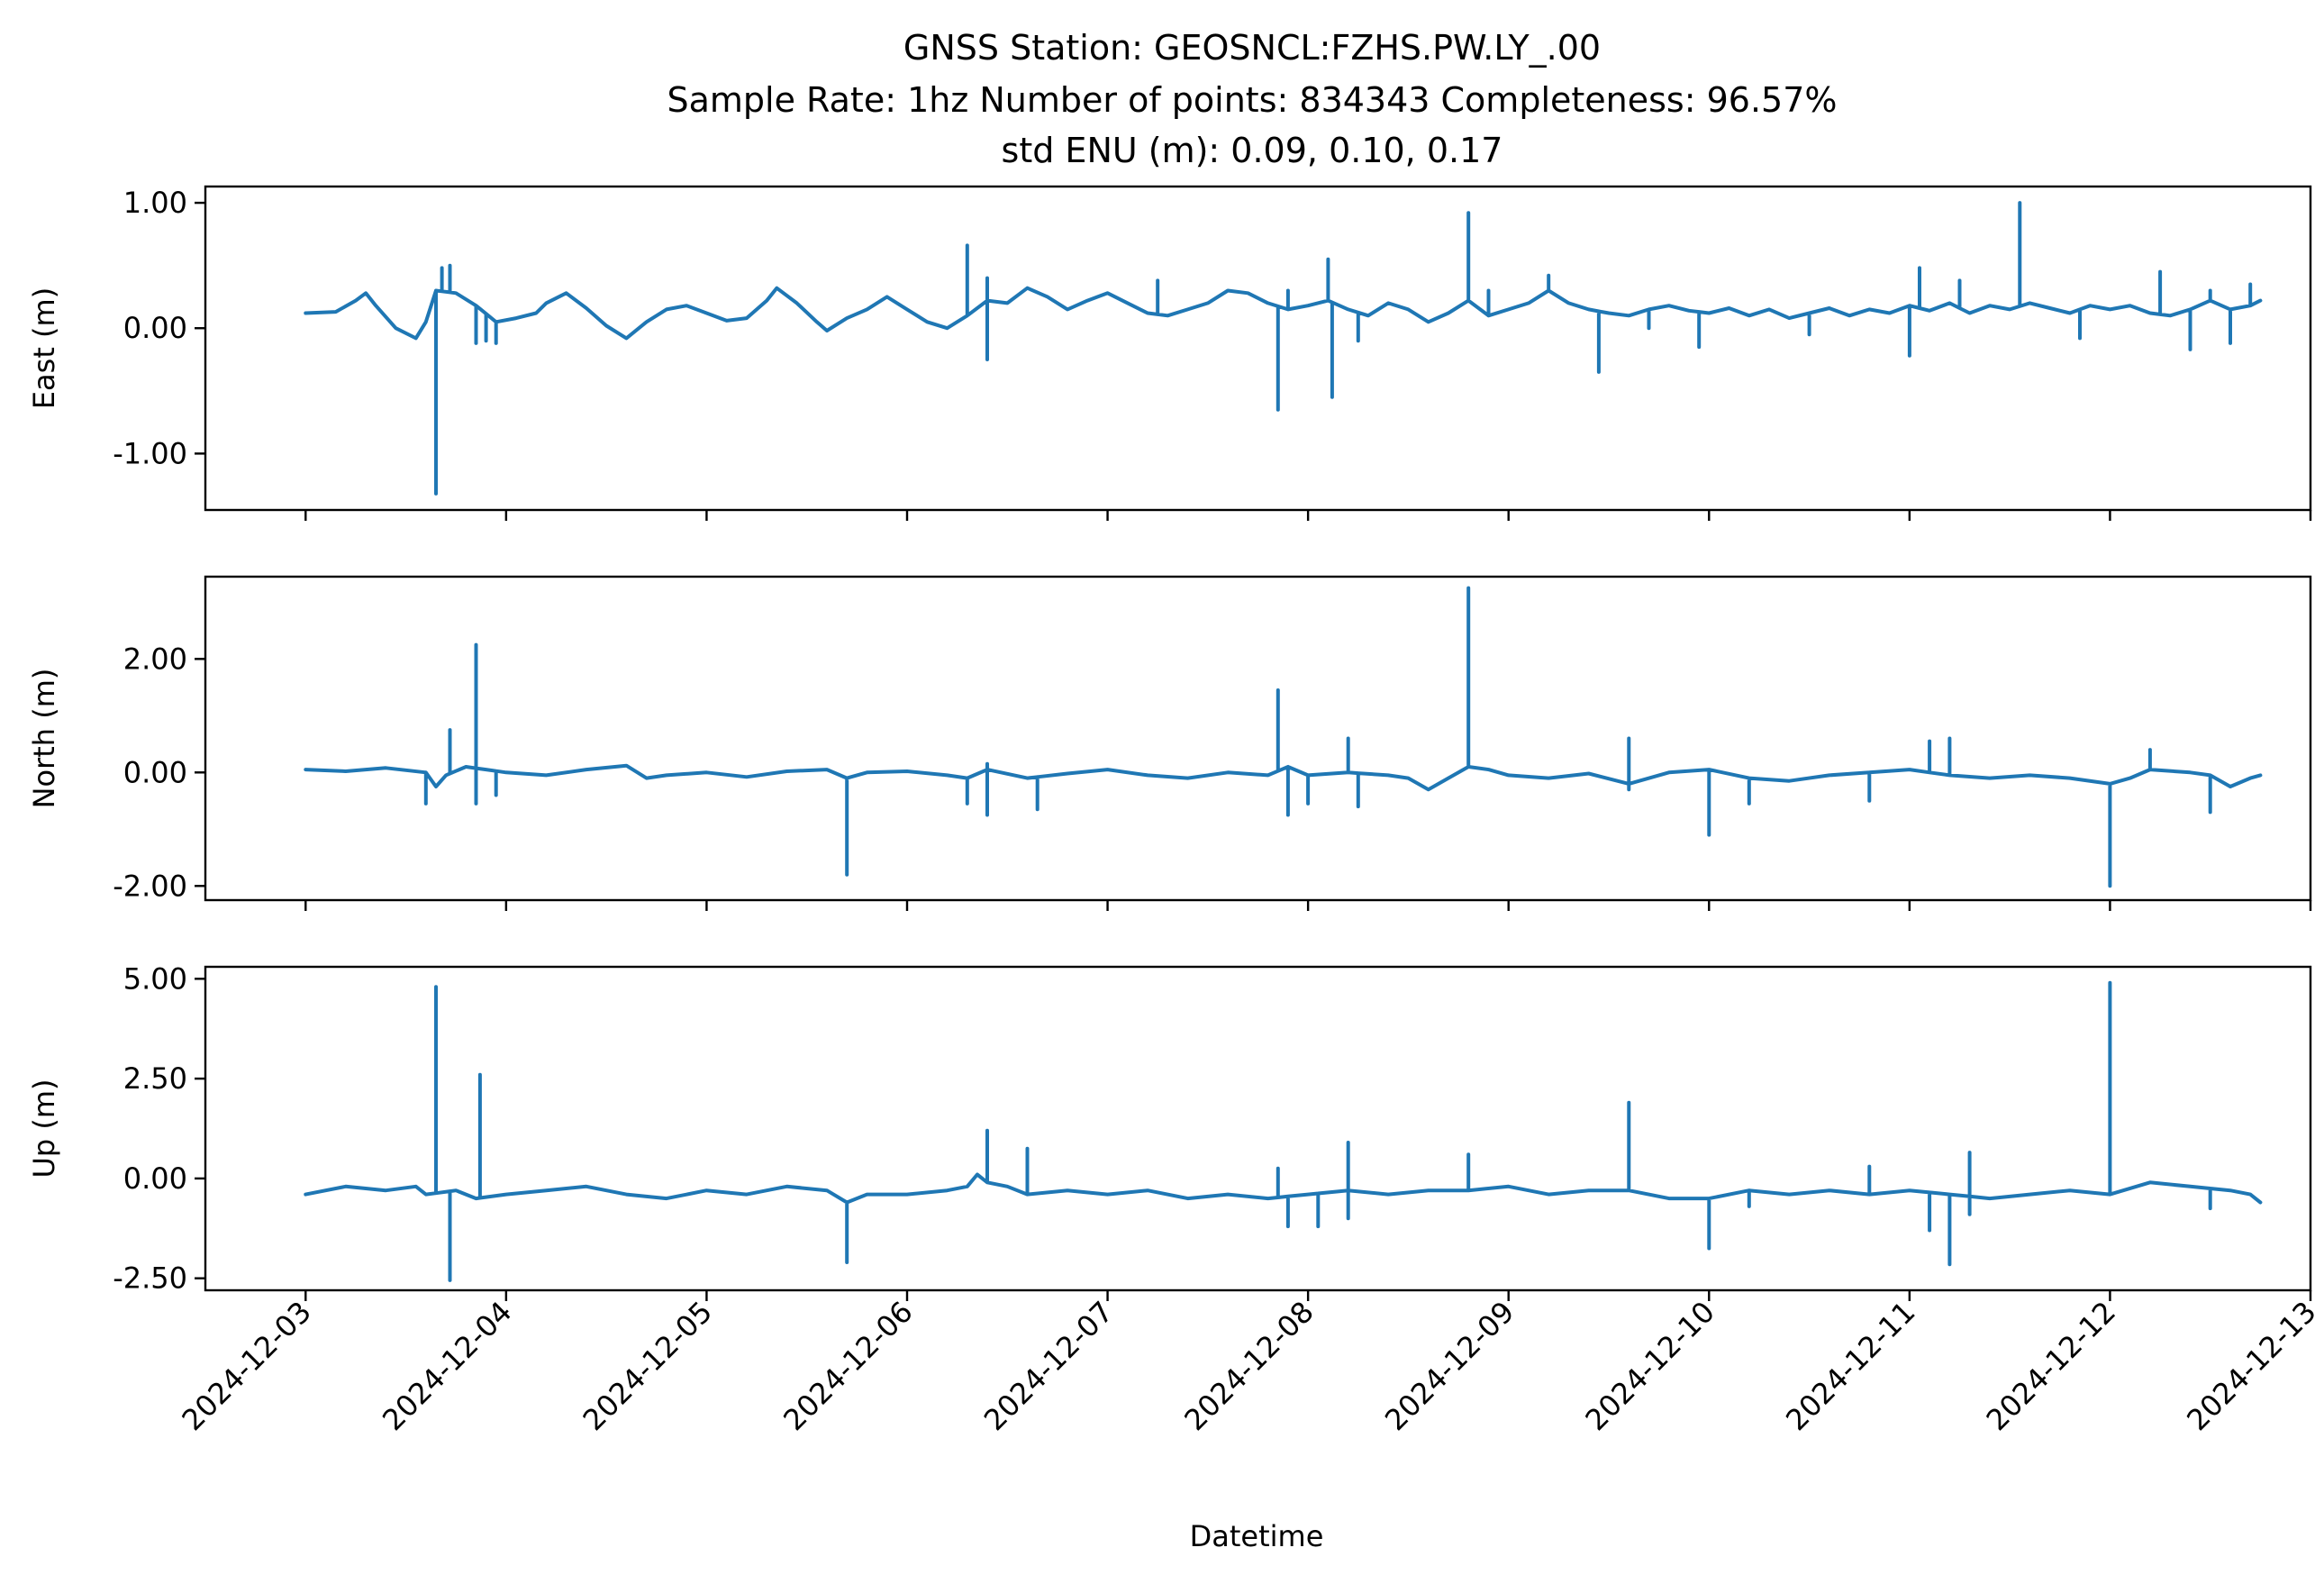 The height and width of the screenshot is (1575, 2324). I want to click on east-x-ticks, so click(1308, 515).